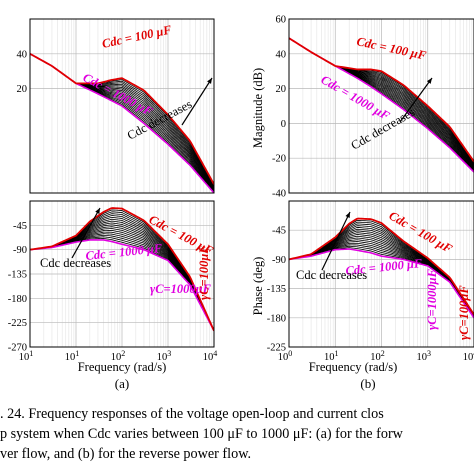 This screenshot has width=474, height=474. Describe the element at coordinates (464, 312) in the screenshot. I see `annotation-gamma-b-100: γC=100μF` at that location.